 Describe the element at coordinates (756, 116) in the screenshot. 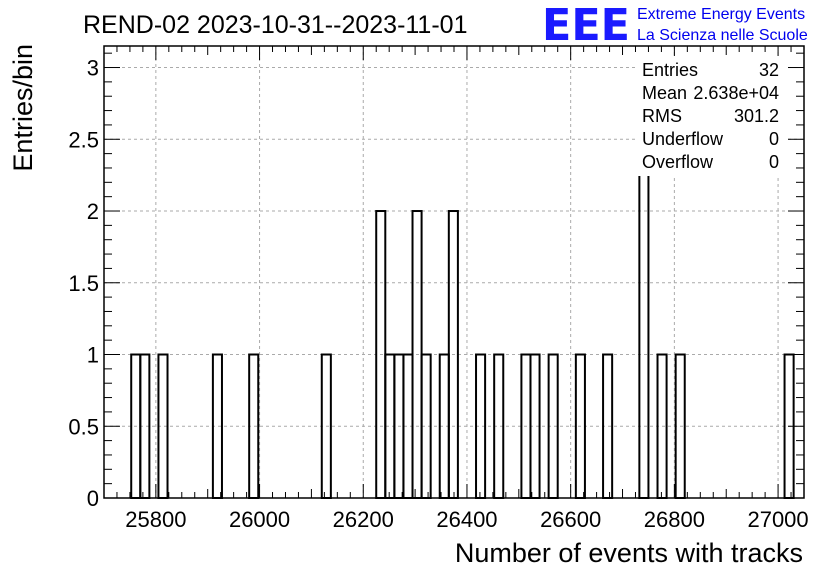

I see `stats-value: 301.2` at that location.